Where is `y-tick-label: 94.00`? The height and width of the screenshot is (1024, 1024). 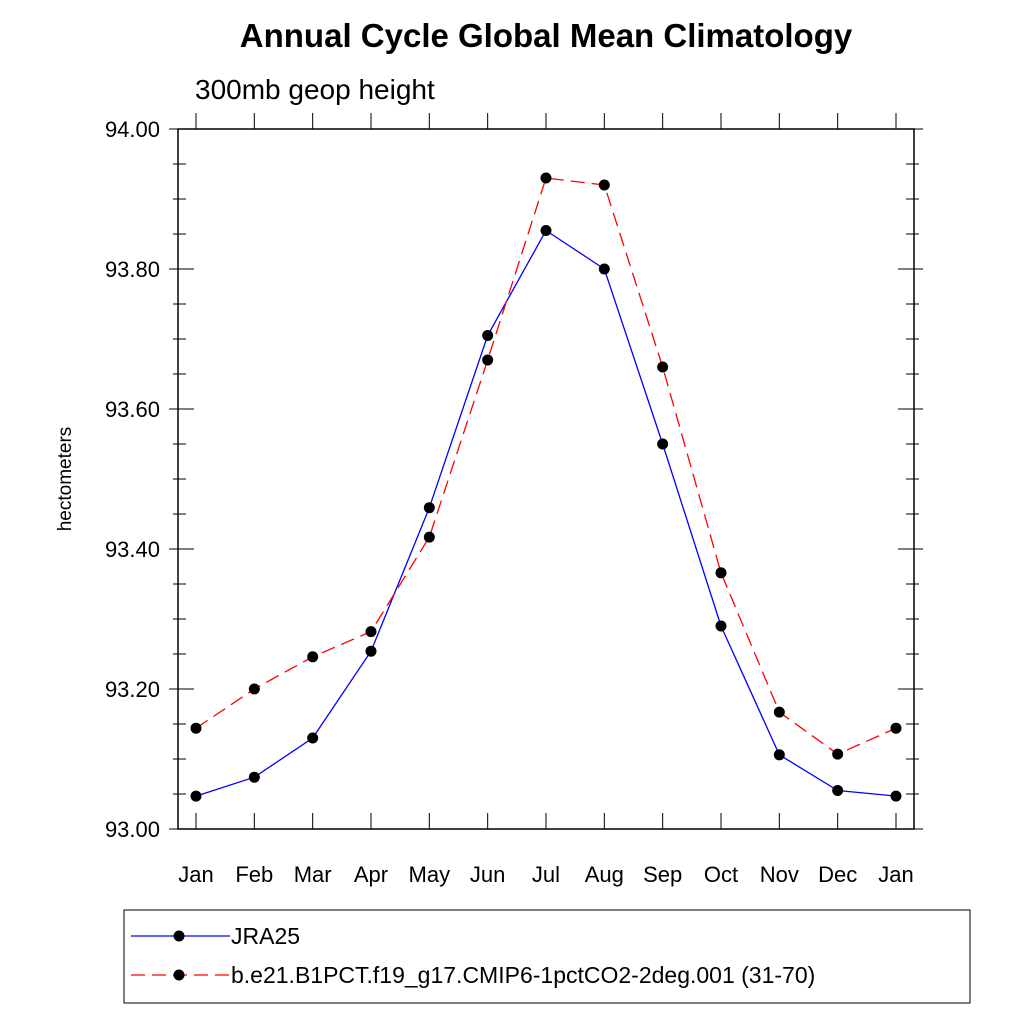
y-tick-label: 94.00 is located at coordinates (132, 129).